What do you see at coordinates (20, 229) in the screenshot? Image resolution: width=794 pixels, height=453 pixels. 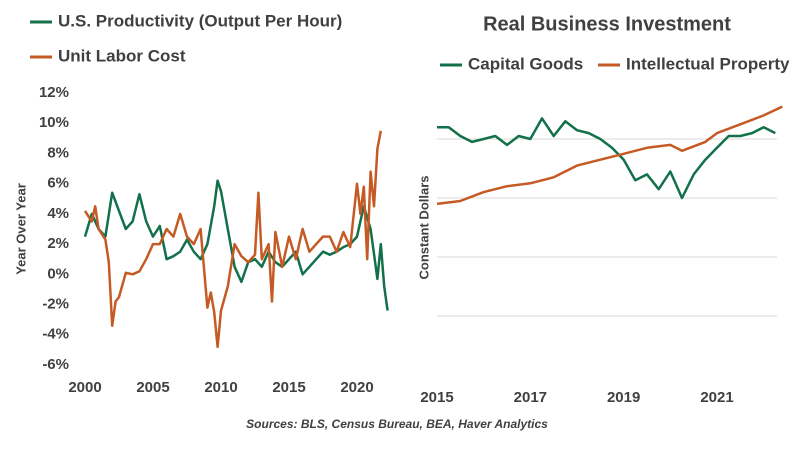 I see `y-axis-label: Year Over Year` at bounding box center [20, 229].